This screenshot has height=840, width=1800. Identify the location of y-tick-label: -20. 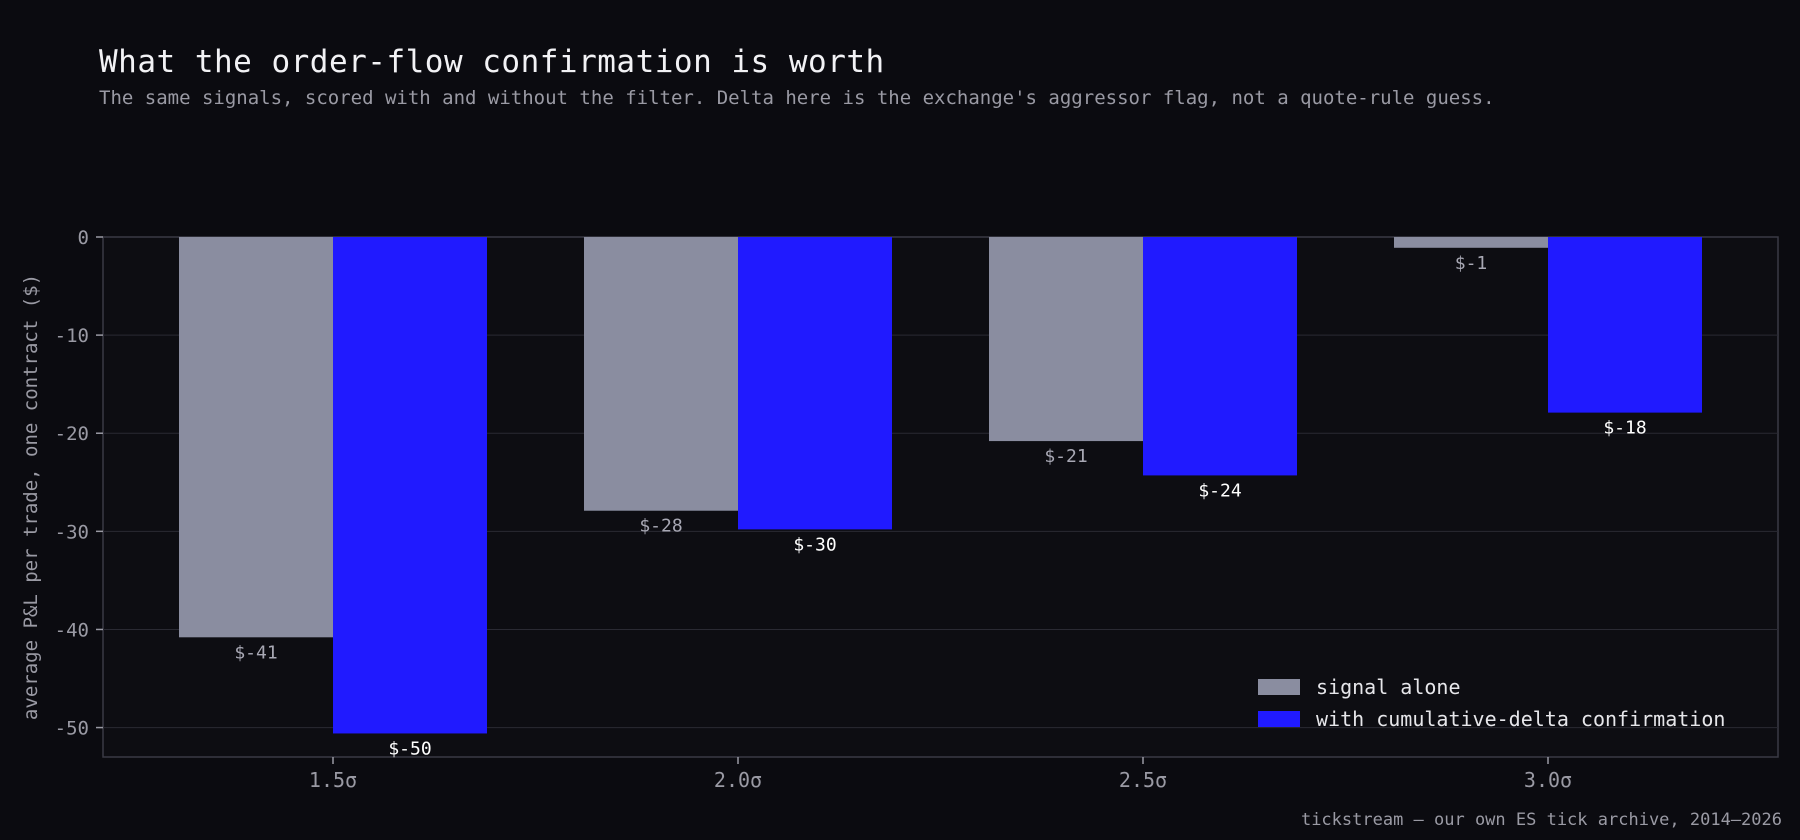
(72, 434).